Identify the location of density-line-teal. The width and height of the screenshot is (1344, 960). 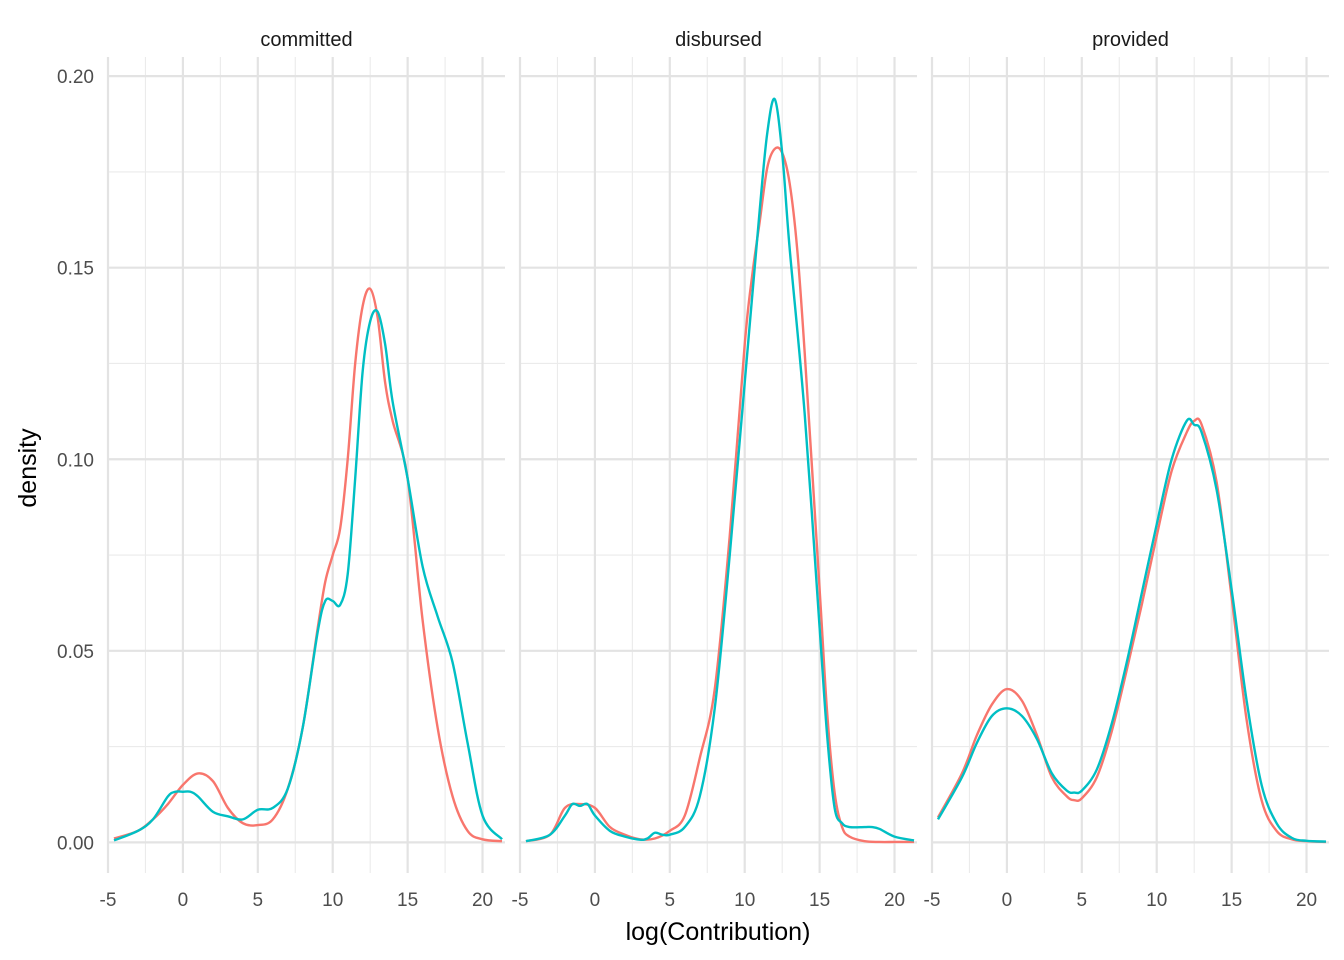
(1131, 630).